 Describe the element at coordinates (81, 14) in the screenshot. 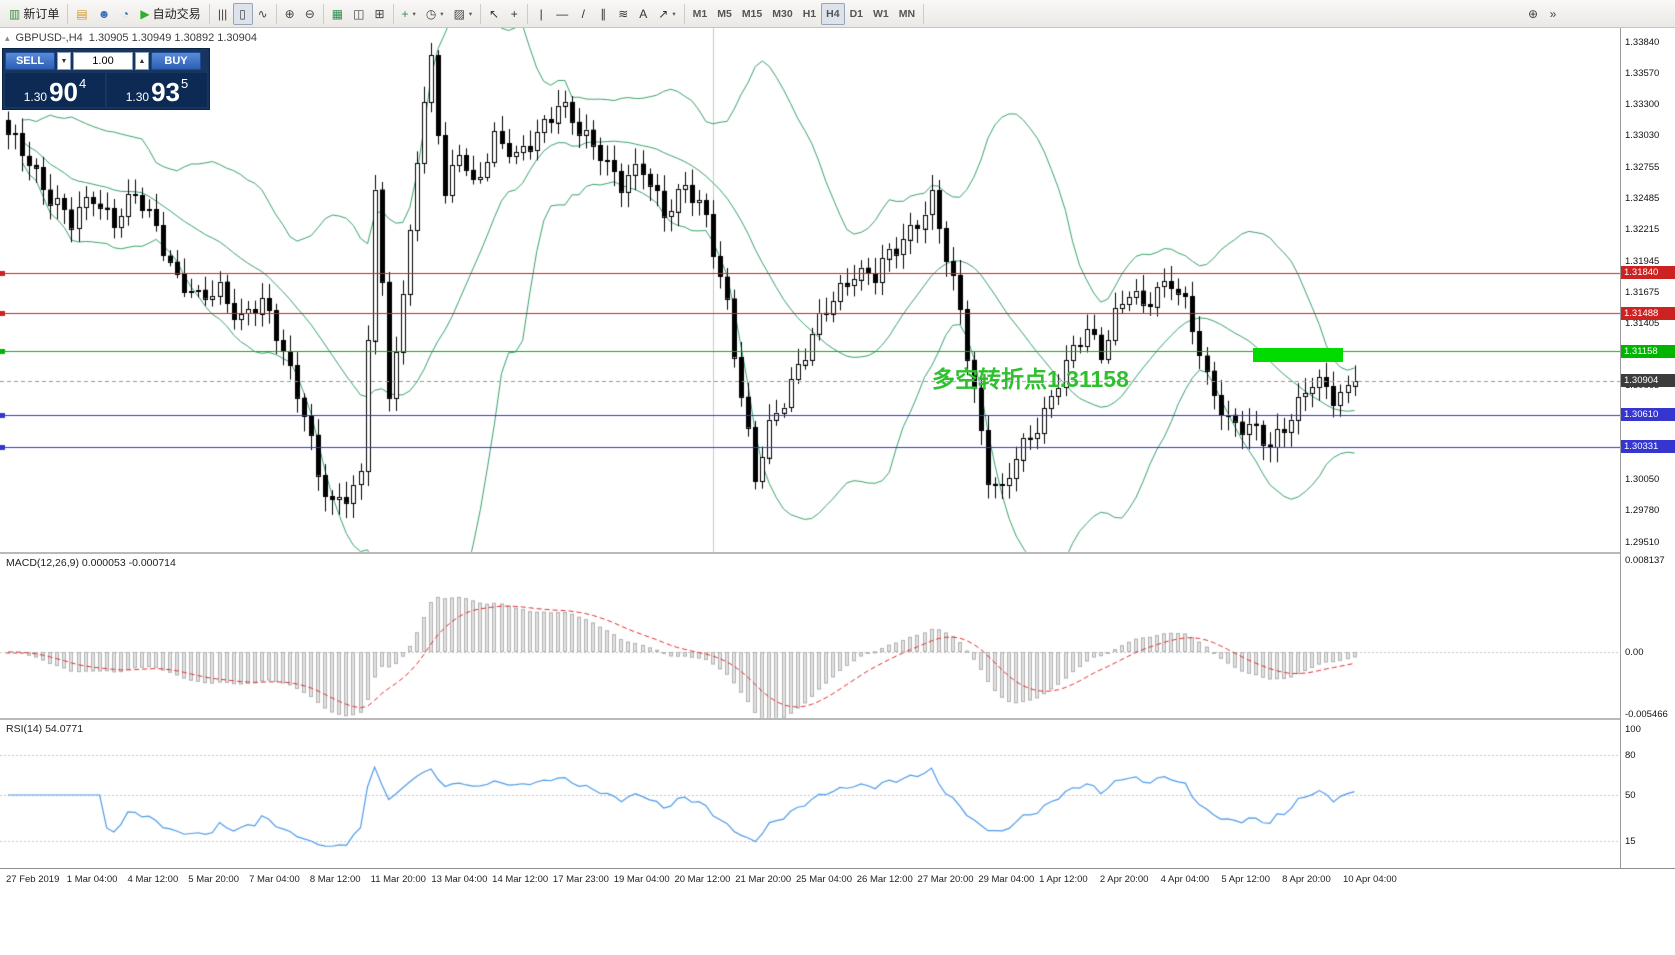

I see `metaeditor-button: ▤` at that location.